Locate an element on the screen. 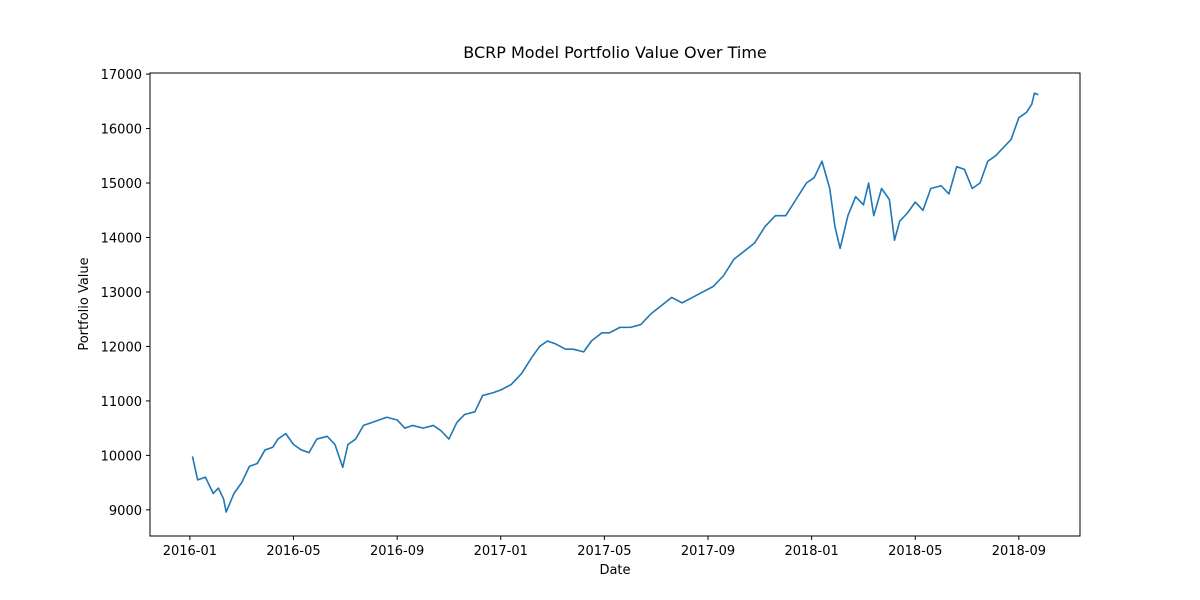 This screenshot has height=600, width=1200. x-axis-label: Date is located at coordinates (614, 570).